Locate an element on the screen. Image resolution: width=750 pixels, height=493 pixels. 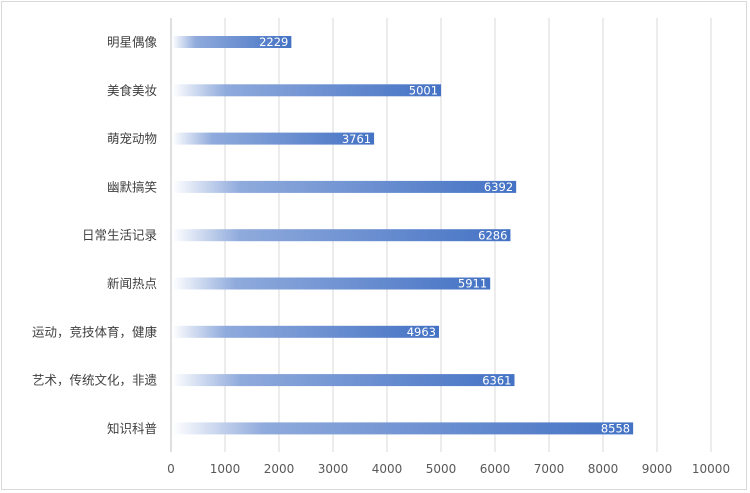
category-label: 知识科普 is located at coordinates (132, 428).